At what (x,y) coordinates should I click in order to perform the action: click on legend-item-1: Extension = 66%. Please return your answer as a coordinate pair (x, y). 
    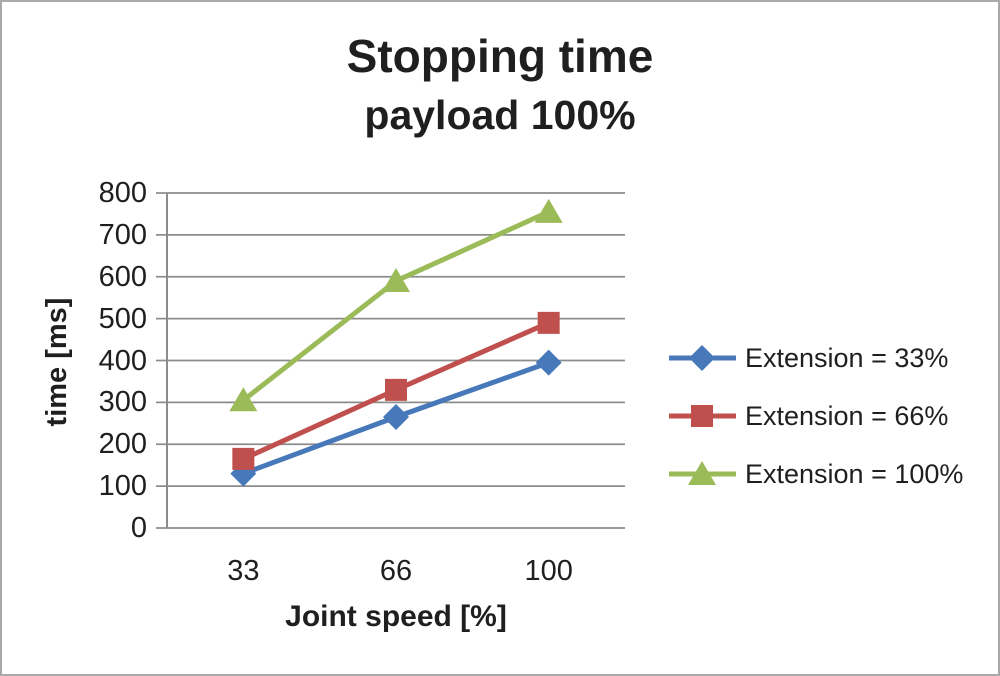
    Looking at the image, I should click on (815, 415).